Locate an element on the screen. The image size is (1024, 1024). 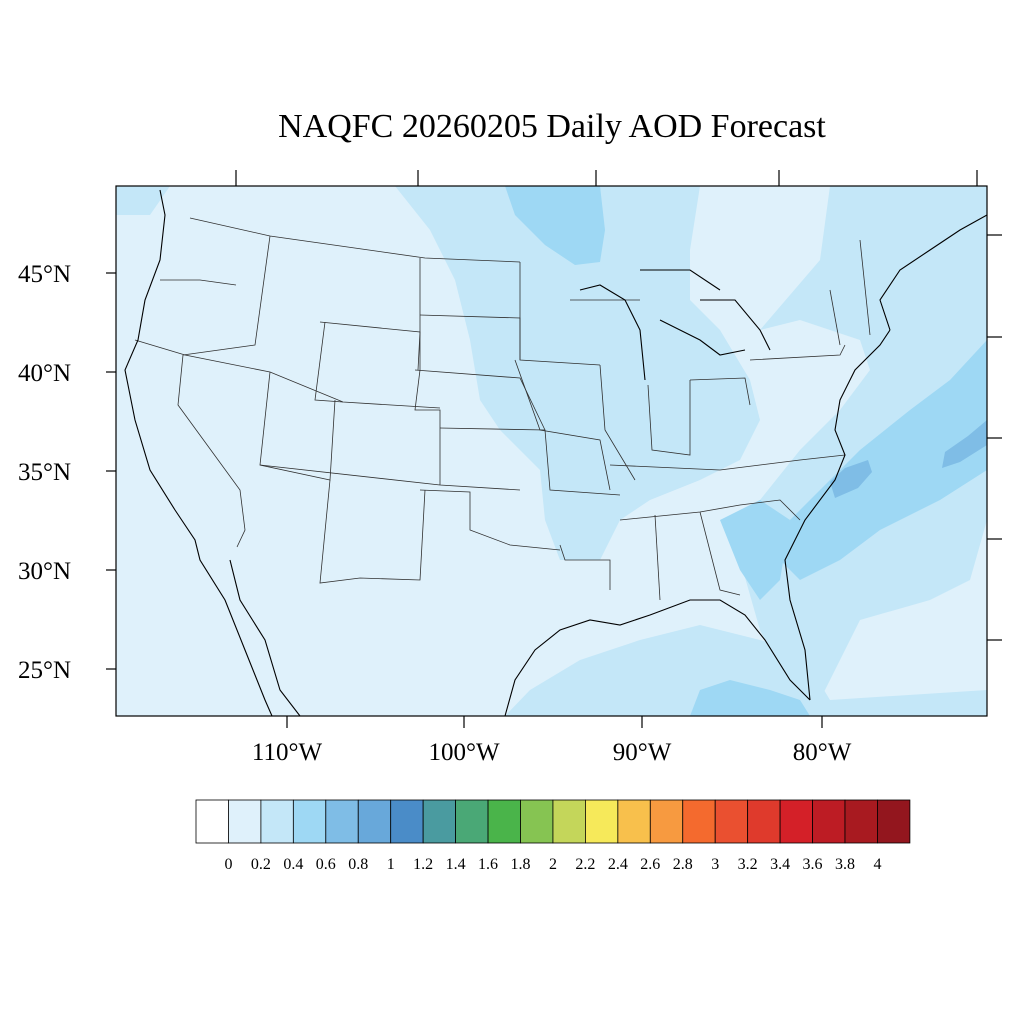
lat-label-40n: 40°N is located at coordinates (44, 373).